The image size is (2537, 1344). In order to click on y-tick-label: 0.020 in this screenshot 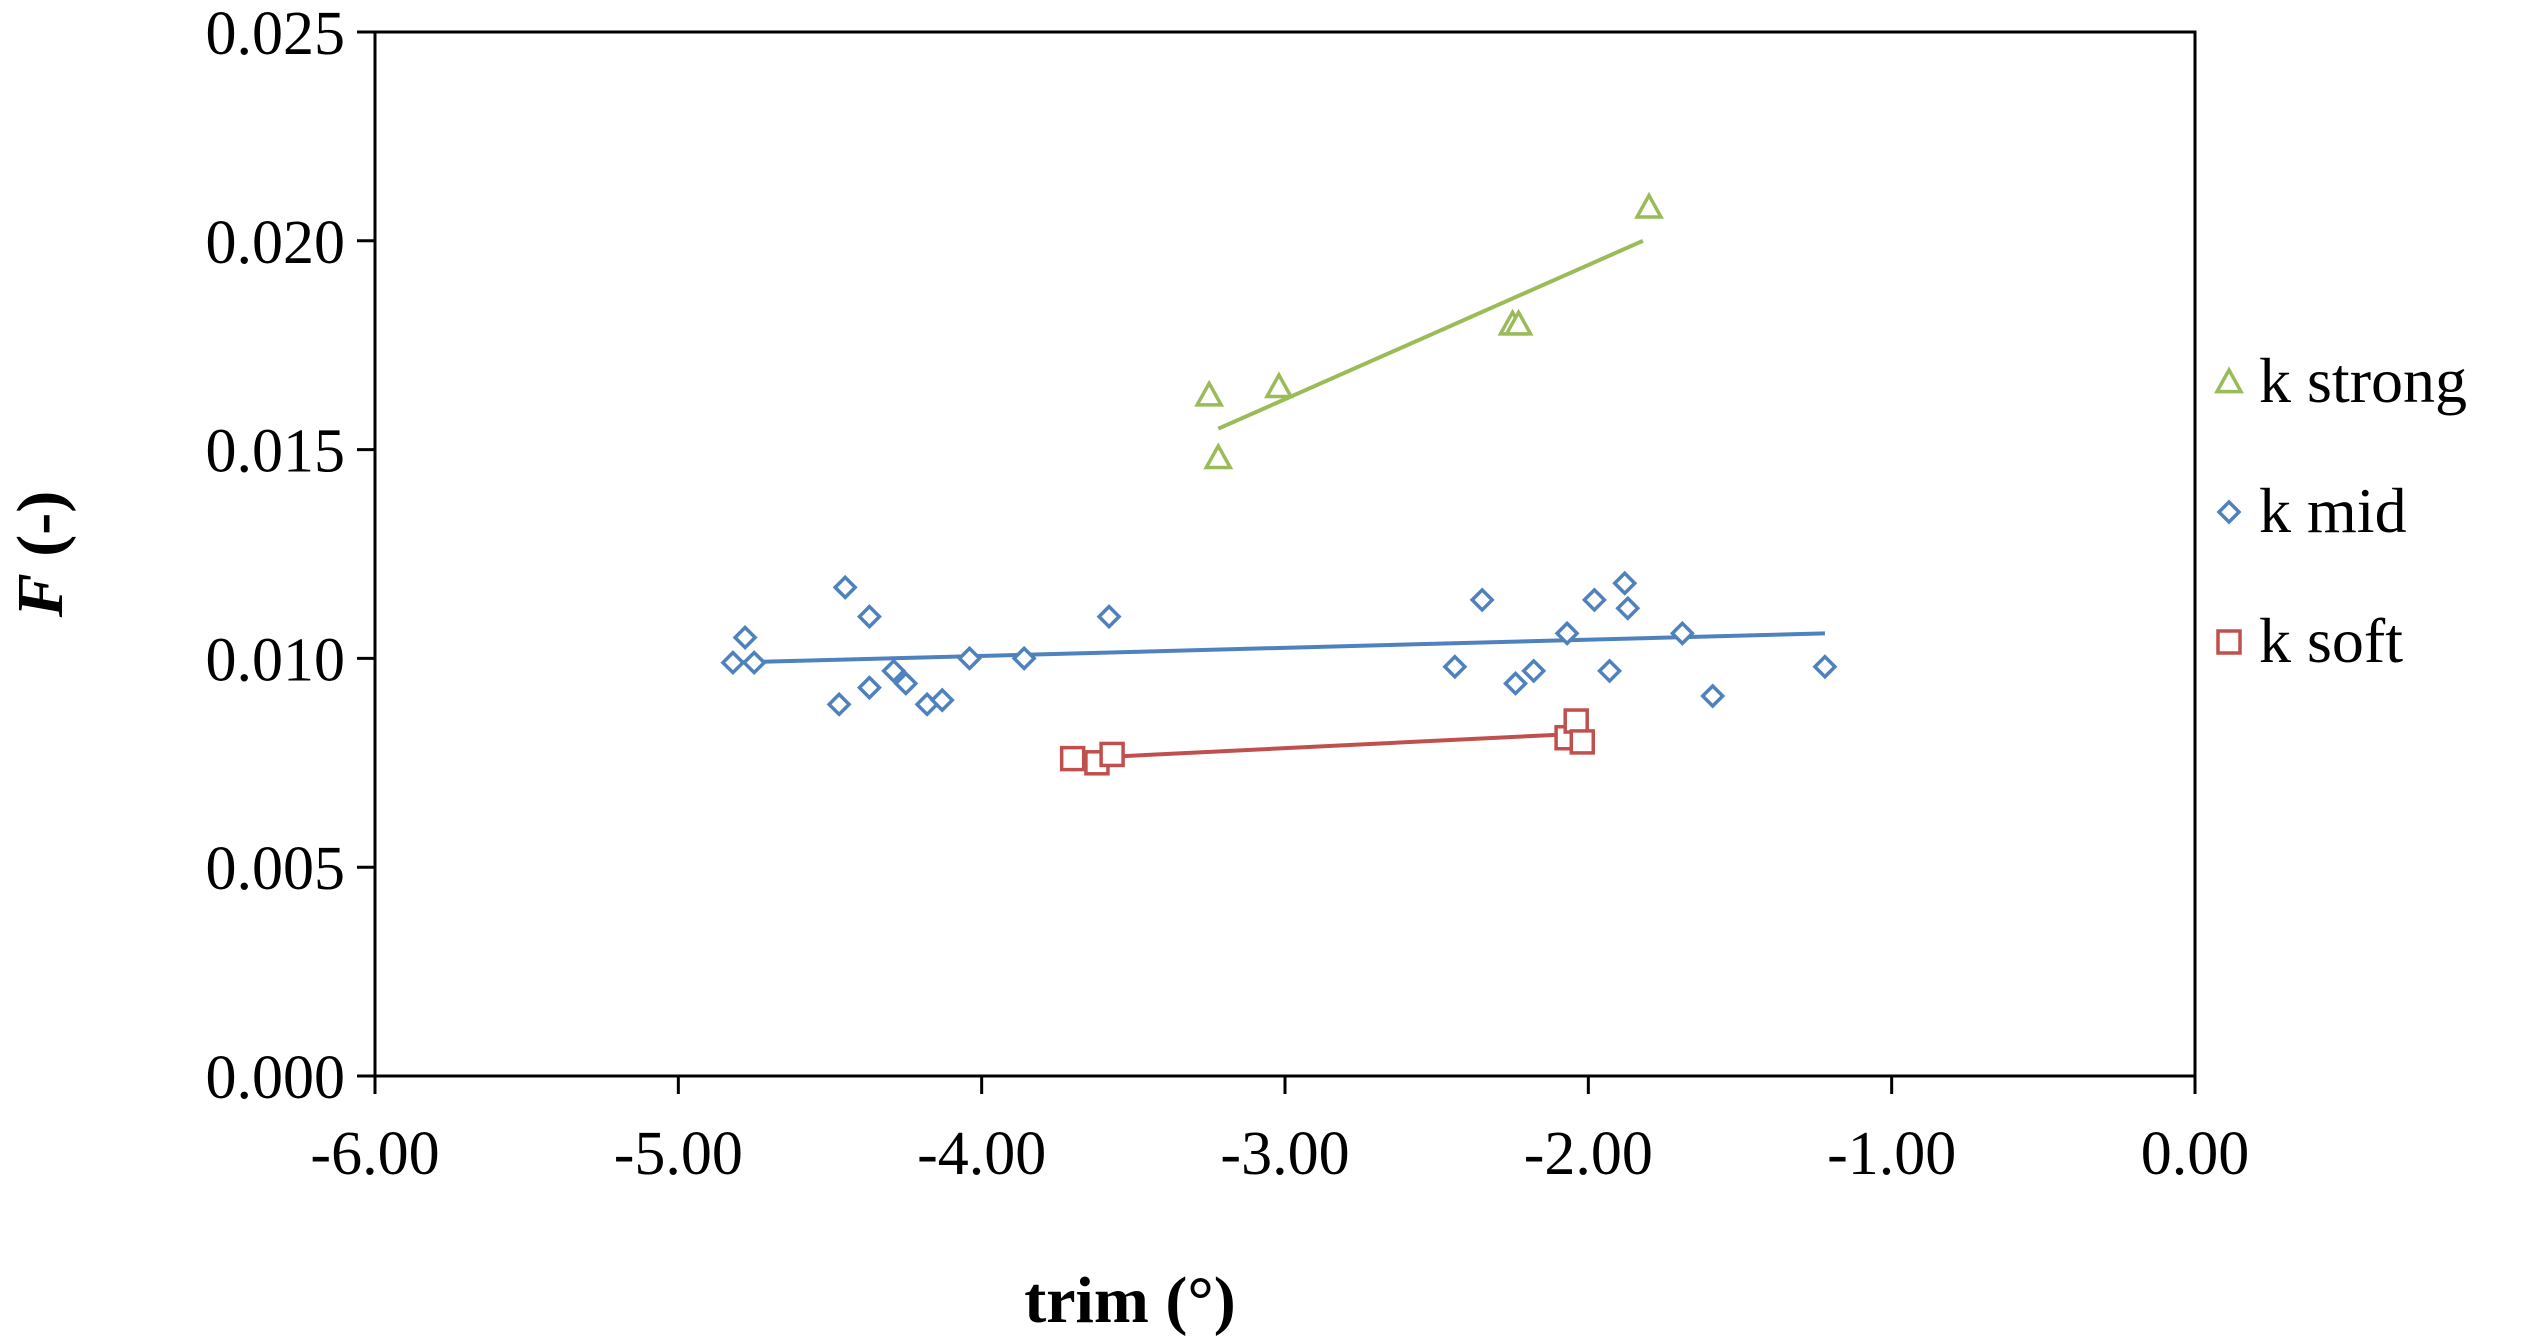, I will do `click(276, 243)`.